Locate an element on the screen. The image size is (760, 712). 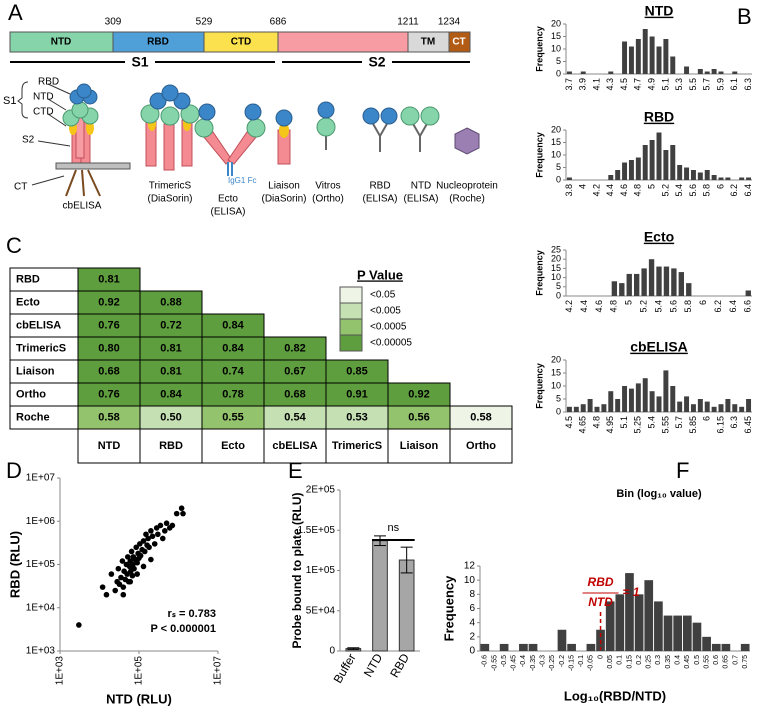
residue-number: 529 is located at coordinates (204, 22).